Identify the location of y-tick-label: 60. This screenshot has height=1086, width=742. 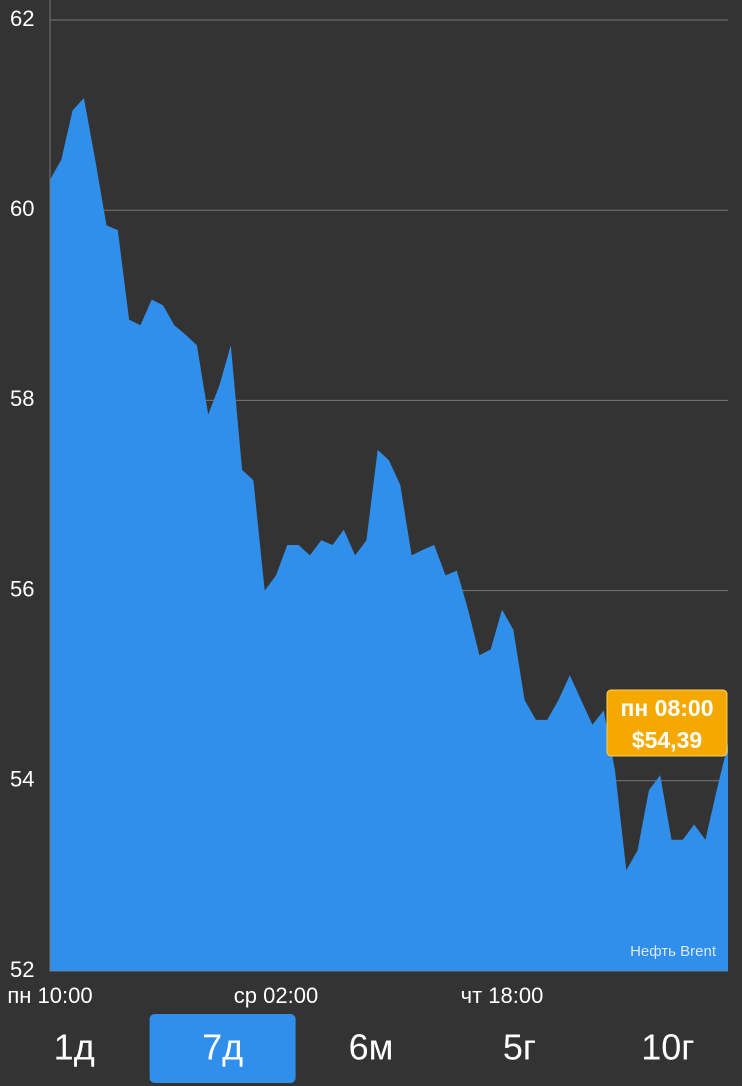
(22, 208).